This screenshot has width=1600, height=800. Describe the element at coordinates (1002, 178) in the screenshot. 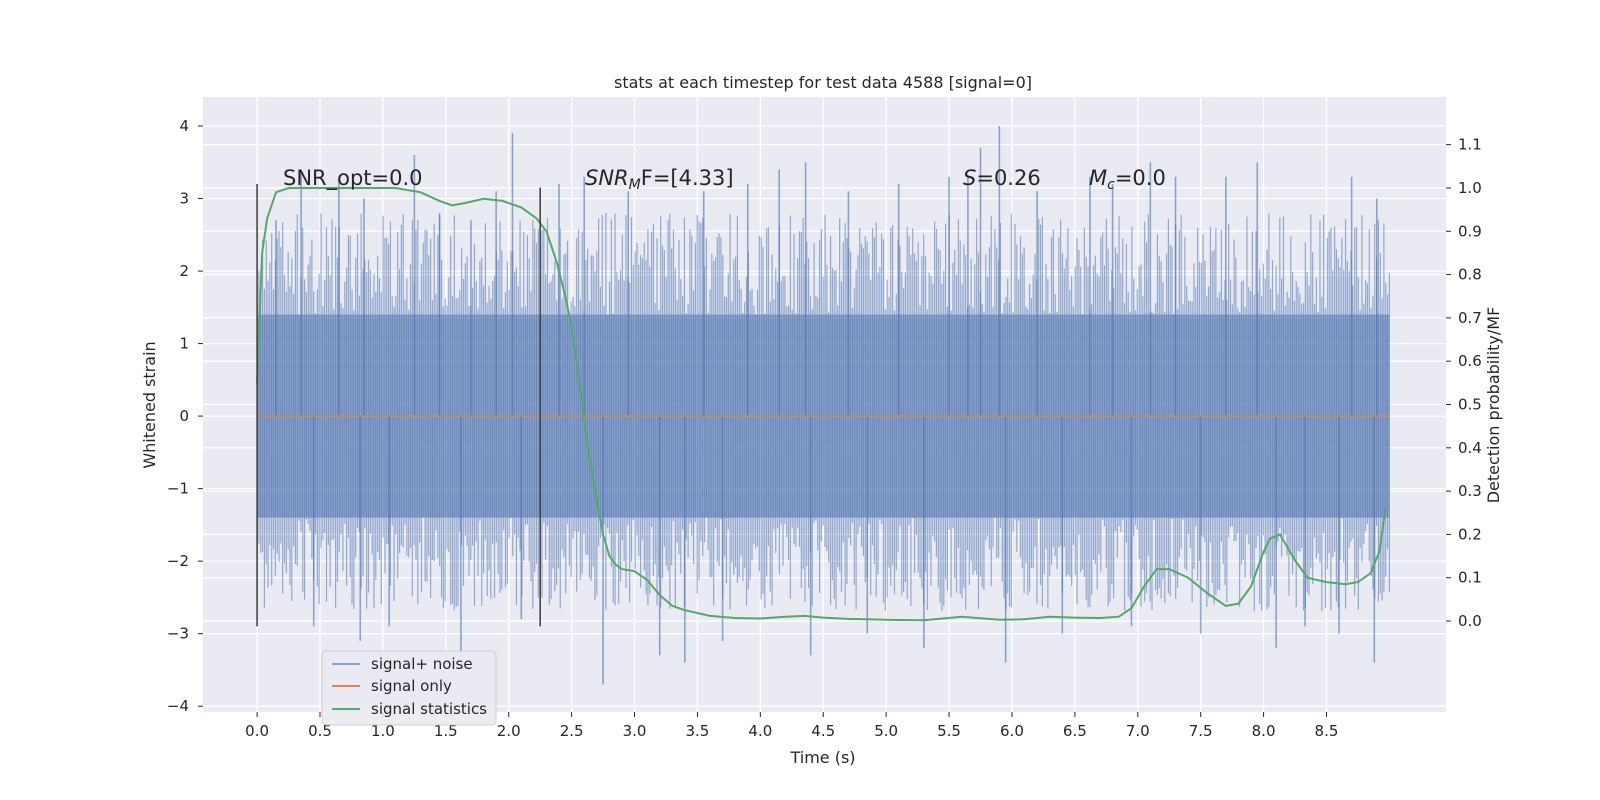

I see `annotation-s: S=0.26` at that location.